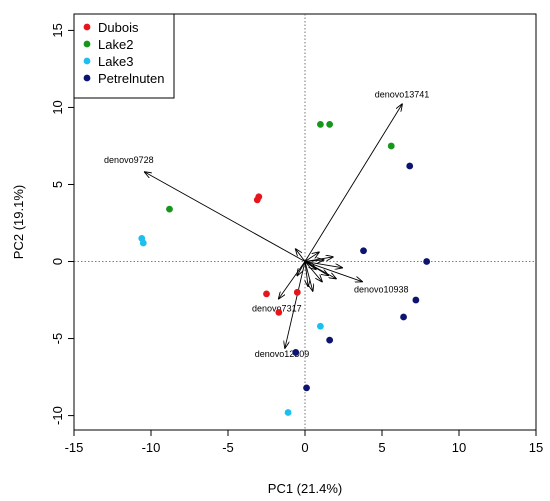 The height and width of the screenshot is (501, 550). What do you see at coordinates (57, 415) in the screenshot?
I see `y-tick-label: -10` at bounding box center [57, 415].